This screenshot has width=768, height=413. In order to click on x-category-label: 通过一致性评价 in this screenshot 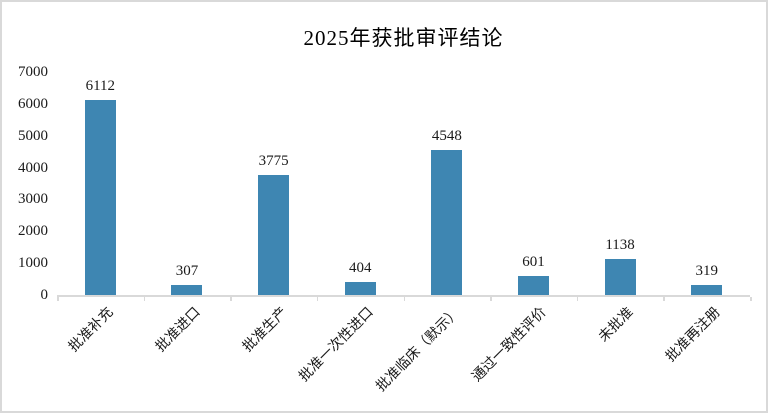, I will do `click(510, 345)`.